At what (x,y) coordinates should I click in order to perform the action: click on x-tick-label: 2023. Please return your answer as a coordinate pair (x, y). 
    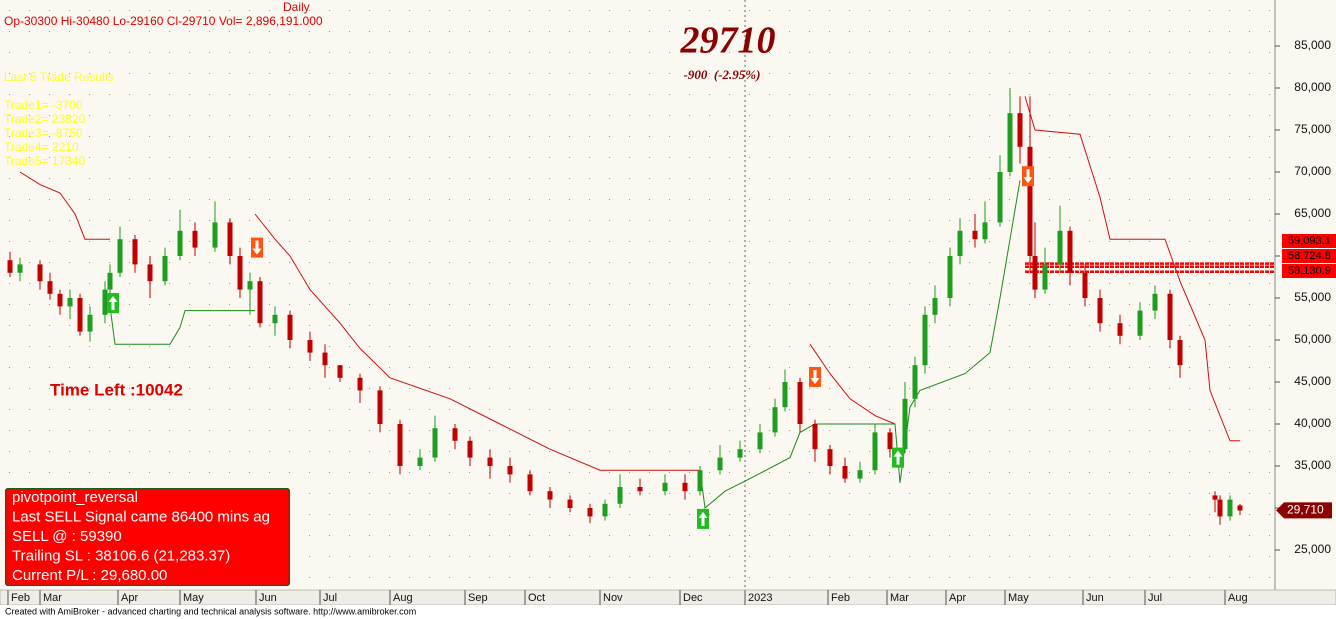
    Looking at the image, I should click on (760, 598).